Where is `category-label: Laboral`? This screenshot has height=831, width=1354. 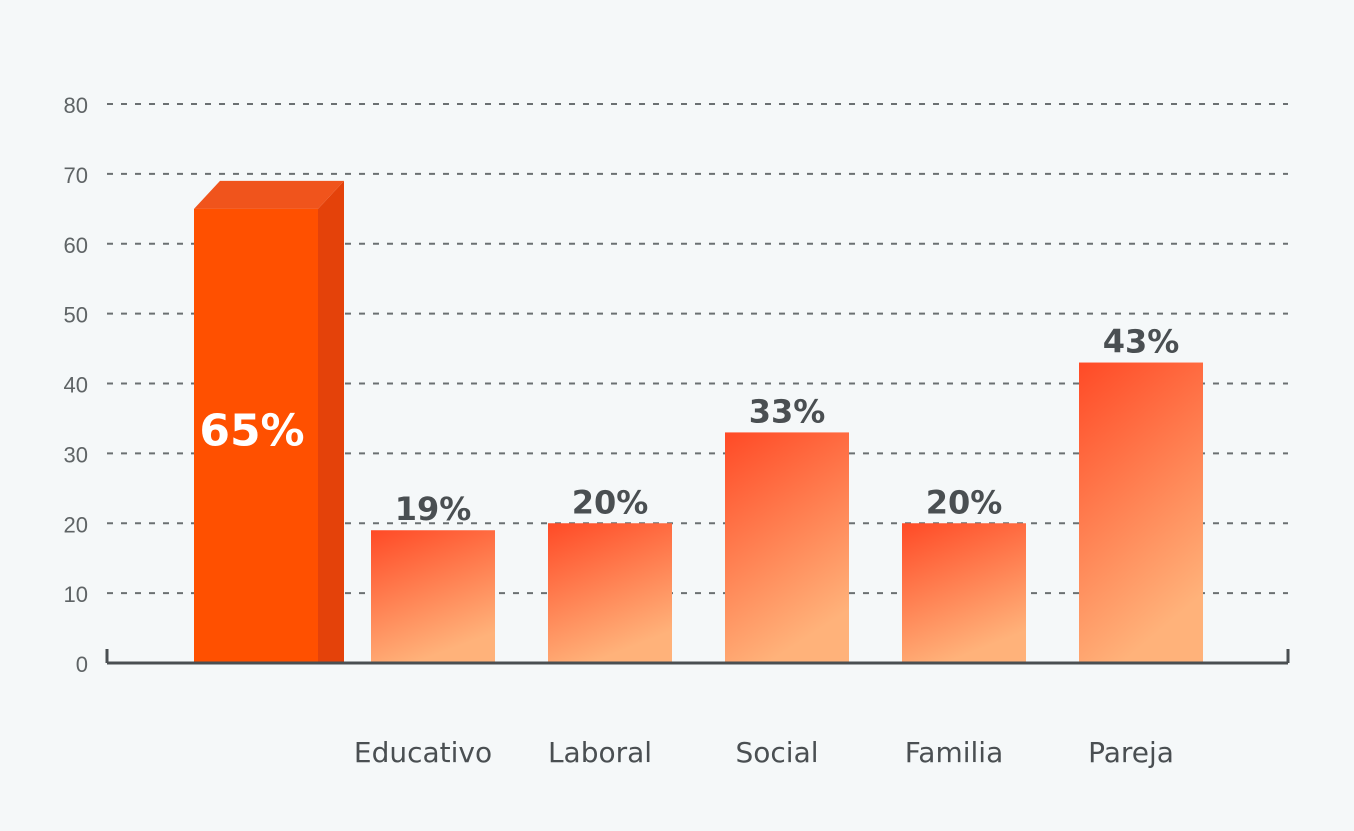 category-label: Laboral is located at coordinates (600, 752).